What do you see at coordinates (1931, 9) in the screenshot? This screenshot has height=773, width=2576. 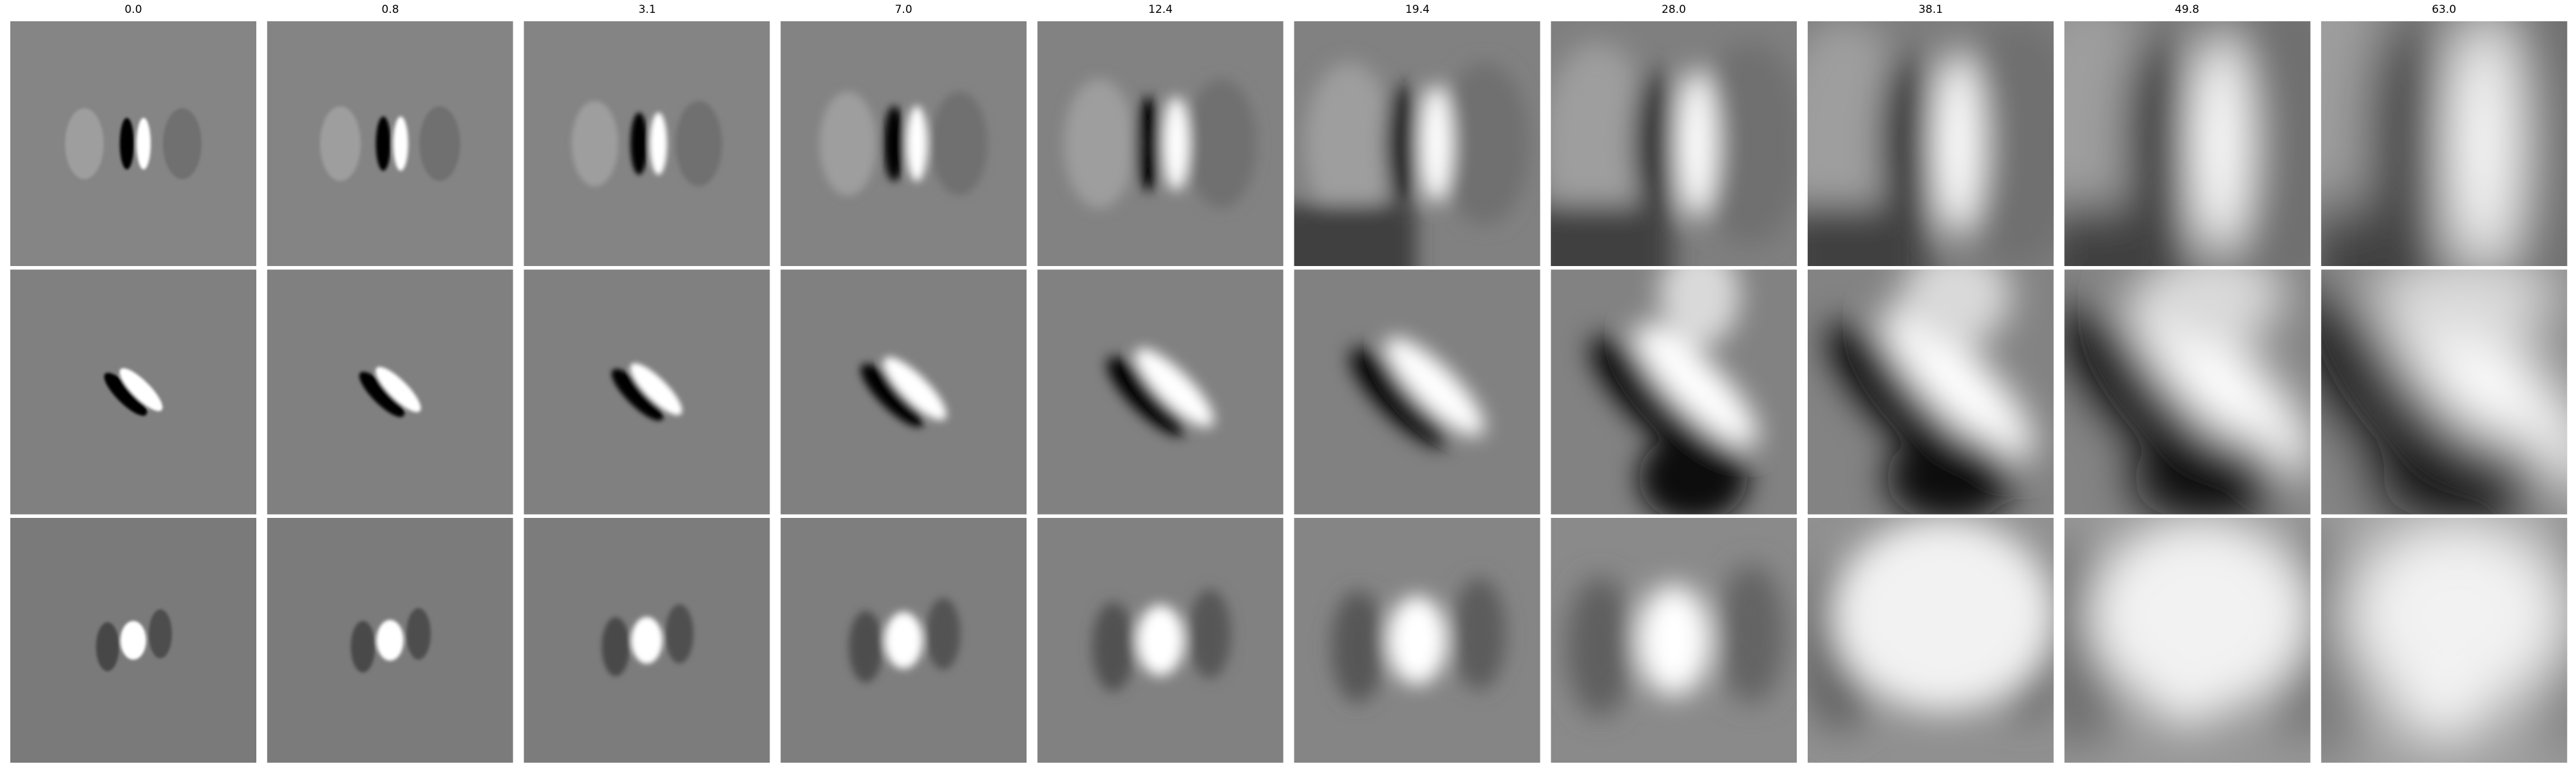 I see `column-title: 38.1` at bounding box center [1931, 9].